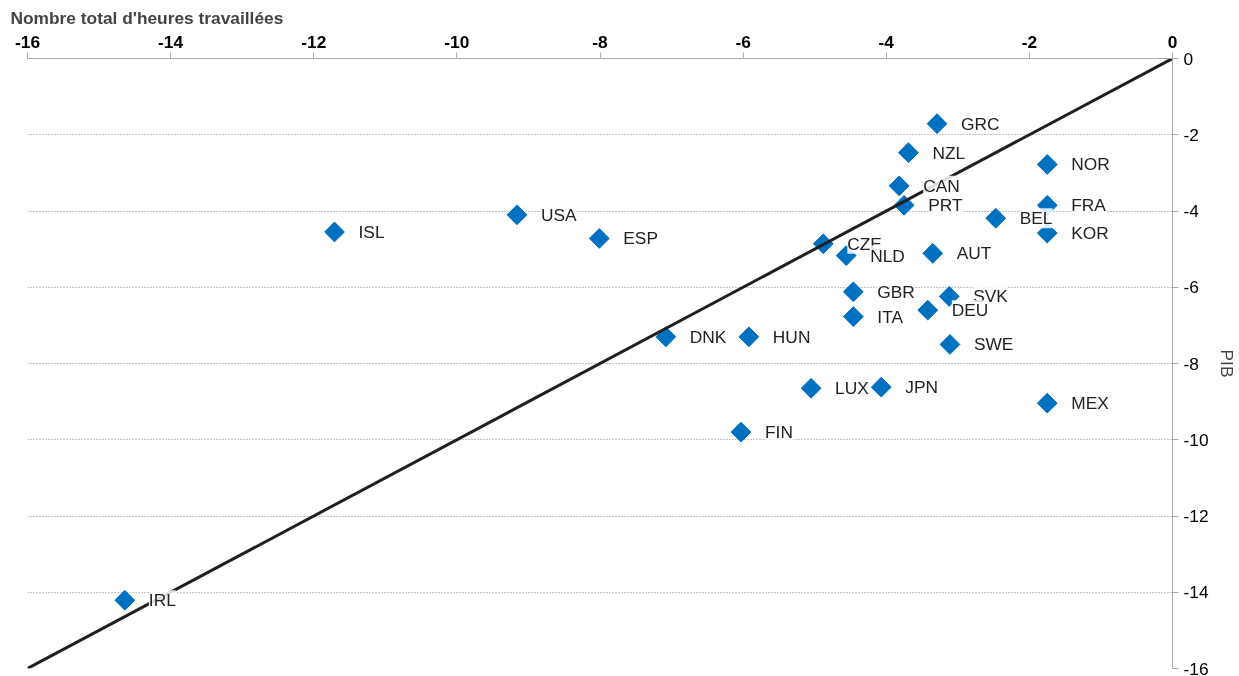 This screenshot has width=1239, height=676. I want to click on annotation: AUT, so click(974, 253).